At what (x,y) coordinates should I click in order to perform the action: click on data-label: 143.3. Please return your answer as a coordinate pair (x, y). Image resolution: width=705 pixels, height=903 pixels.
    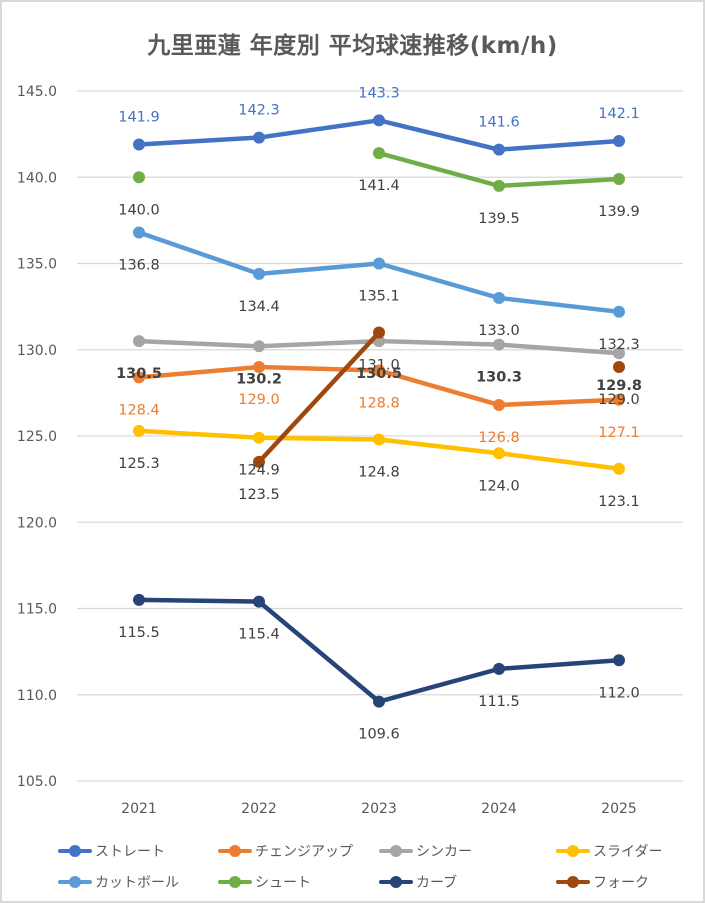
    Looking at the image, I should click on (379, 93).